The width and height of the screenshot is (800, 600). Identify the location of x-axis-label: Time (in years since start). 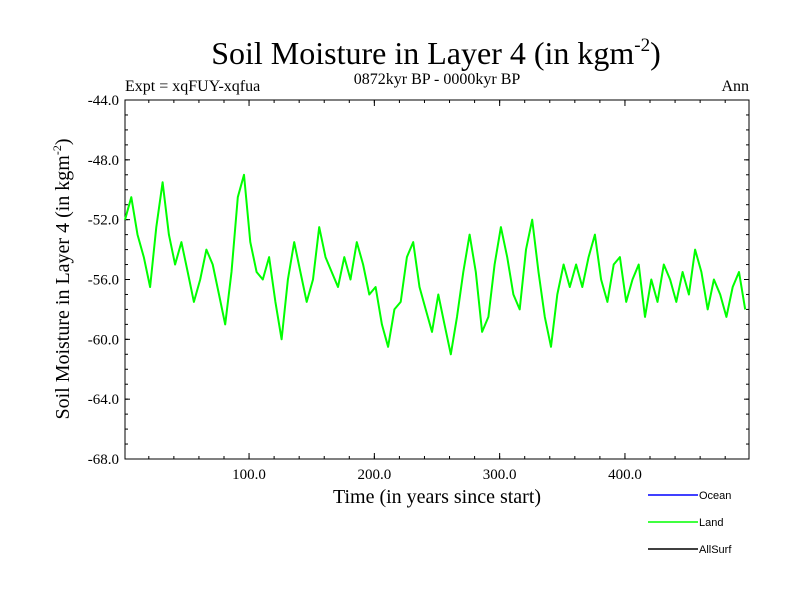
(437, 497).